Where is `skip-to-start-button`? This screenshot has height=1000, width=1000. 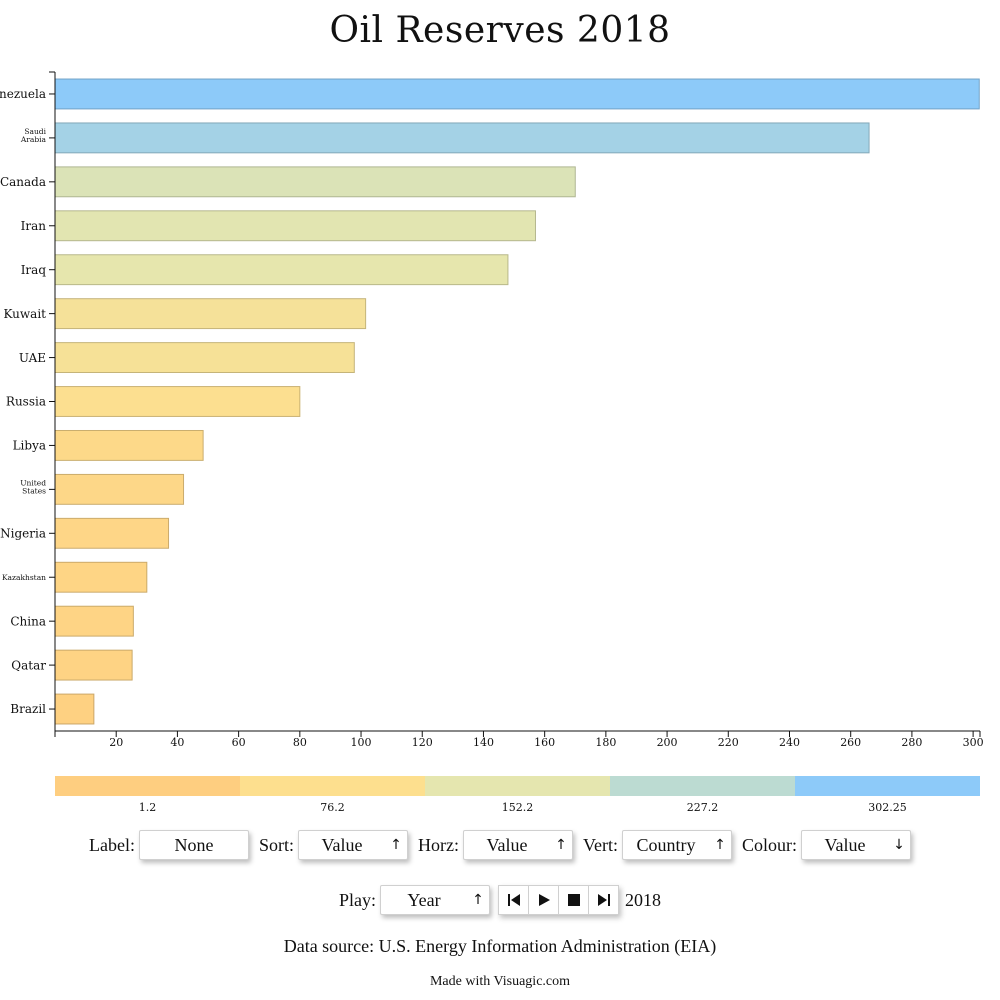
skip-to-start-button is located at coordinates (513, 900).